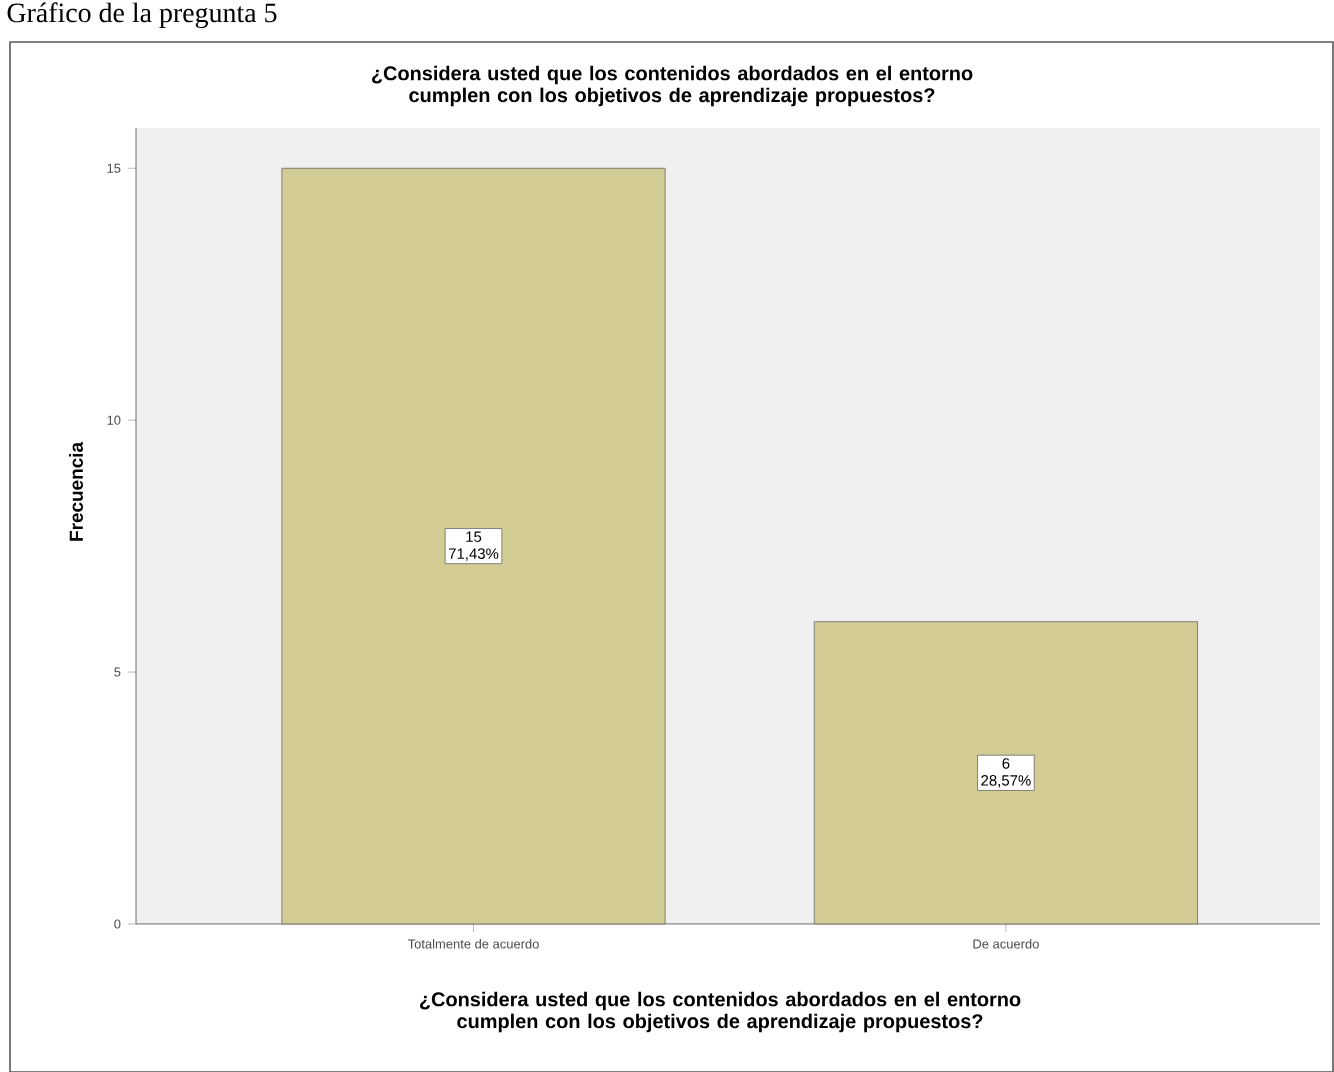 Image resolution: width=1334 pixels, height=1072 pixels. Describe the element at coordinates (720, 1012) in the screenshot. I see `x-axis-title: ¿Considera usted que los contenidos abordados en el entorno cumplen con los objetivos de aprendizaje propuestos?` at that location.